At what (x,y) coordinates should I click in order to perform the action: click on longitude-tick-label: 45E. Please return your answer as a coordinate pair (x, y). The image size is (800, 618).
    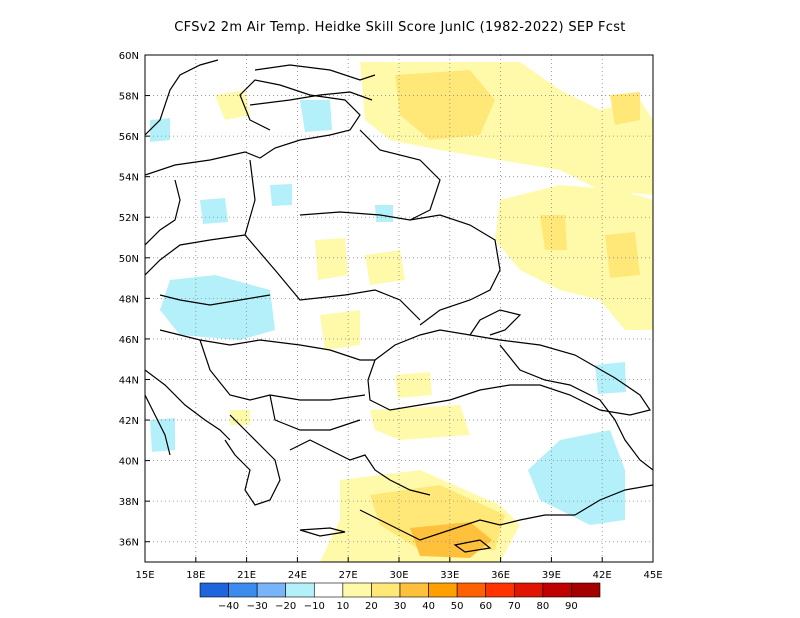
    Looking at the image, I should click on (652, 575).